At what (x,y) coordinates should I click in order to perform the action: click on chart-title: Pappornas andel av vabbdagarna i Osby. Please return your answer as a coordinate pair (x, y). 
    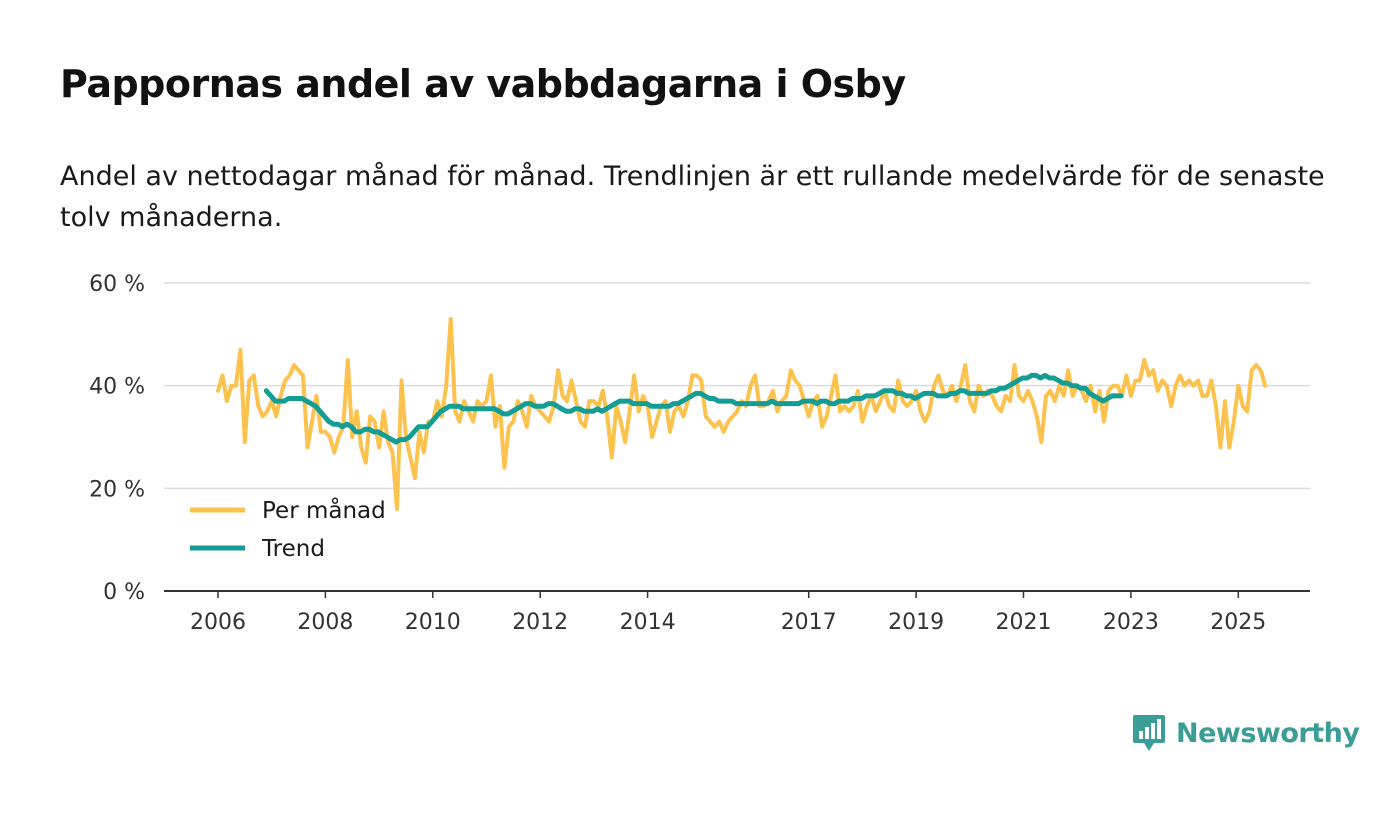
    Looking at the image, I should click on (483, 84).